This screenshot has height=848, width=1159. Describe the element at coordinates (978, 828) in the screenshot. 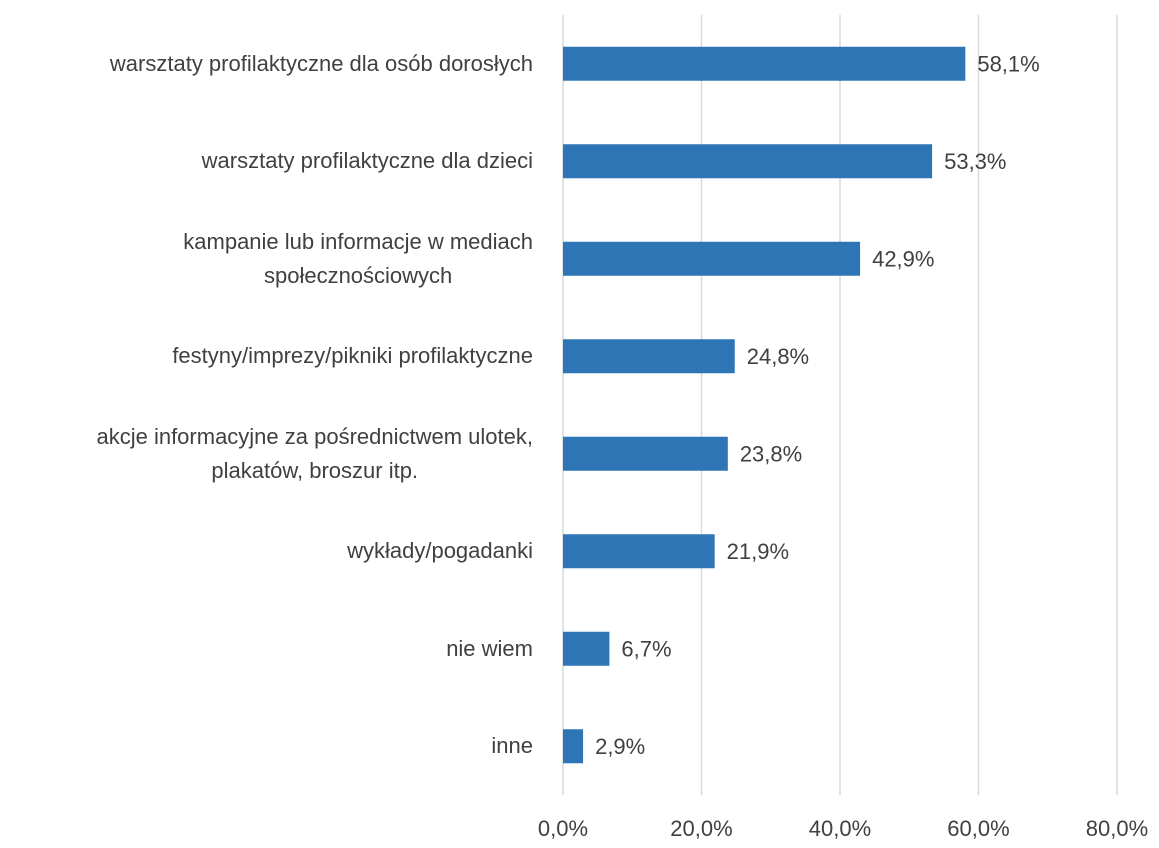

I see `x-tick-label: 60,0%` at that location.